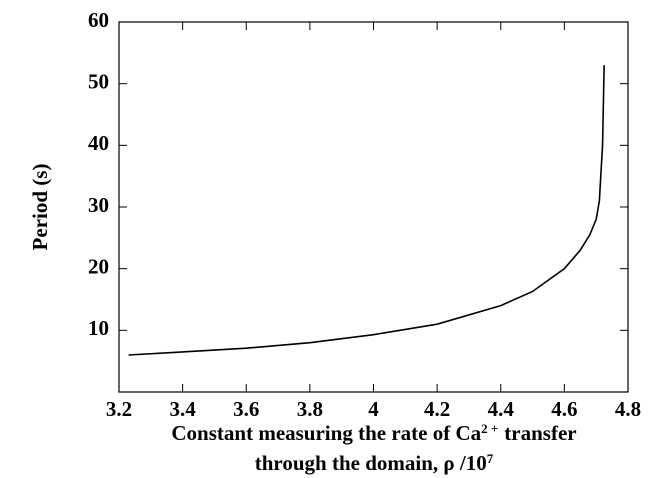 This screenshot has width=666, height=478. I want to click on y-axis-label: Period (s), so click(40, 207).